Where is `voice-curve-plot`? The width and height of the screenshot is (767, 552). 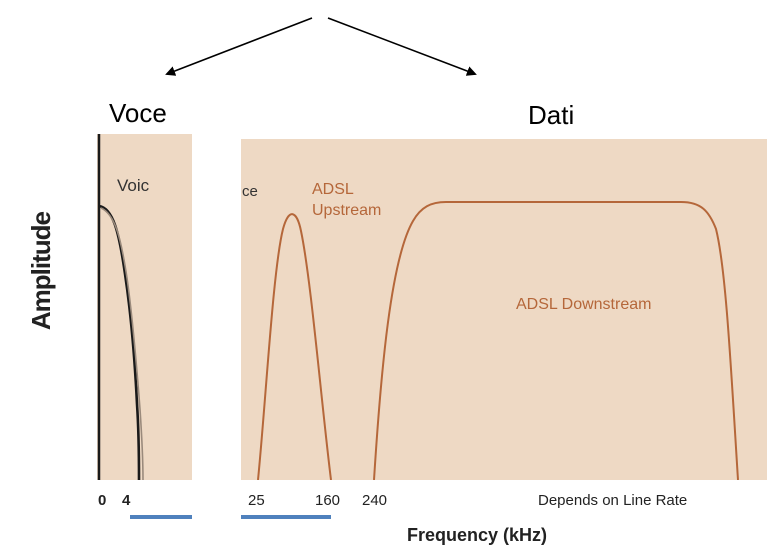
voice-curve-plot is located at coordinates (120, 307).